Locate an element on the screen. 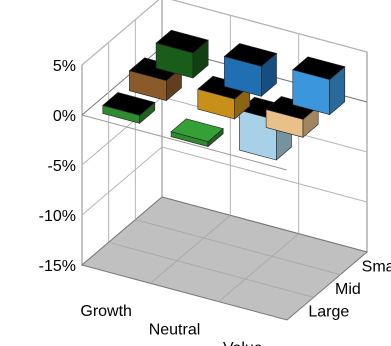 The image size is (391, 346). y-tick-label: 0% is located at coordinates (64, 116).